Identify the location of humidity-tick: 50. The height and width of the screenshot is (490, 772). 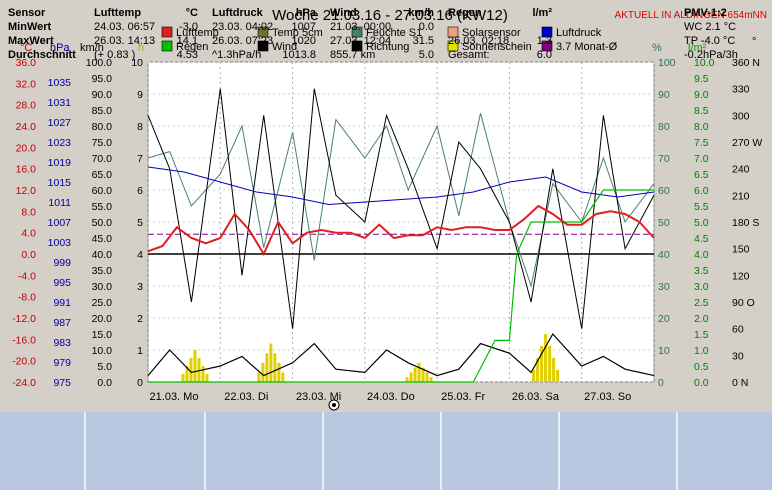
(664, 223).